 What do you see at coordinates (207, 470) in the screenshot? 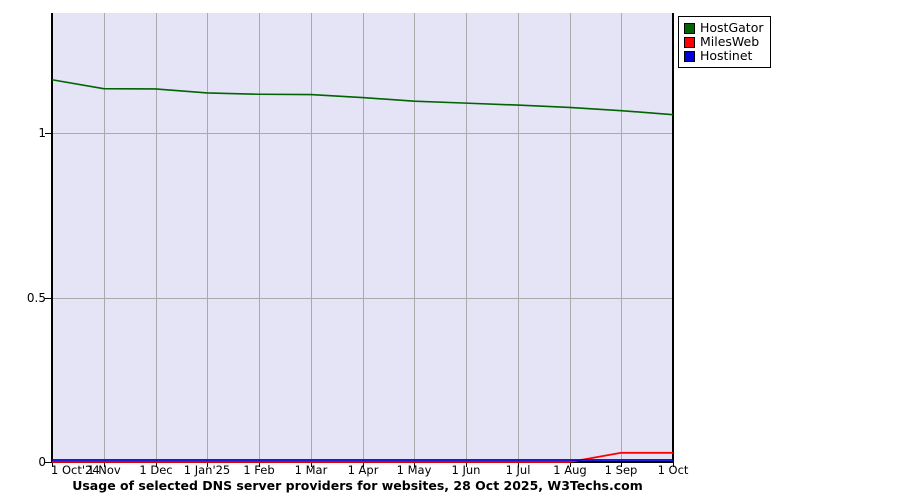
I see `x-axis-tick-label: 1 Jan'25` at bounding box center [207, 470].